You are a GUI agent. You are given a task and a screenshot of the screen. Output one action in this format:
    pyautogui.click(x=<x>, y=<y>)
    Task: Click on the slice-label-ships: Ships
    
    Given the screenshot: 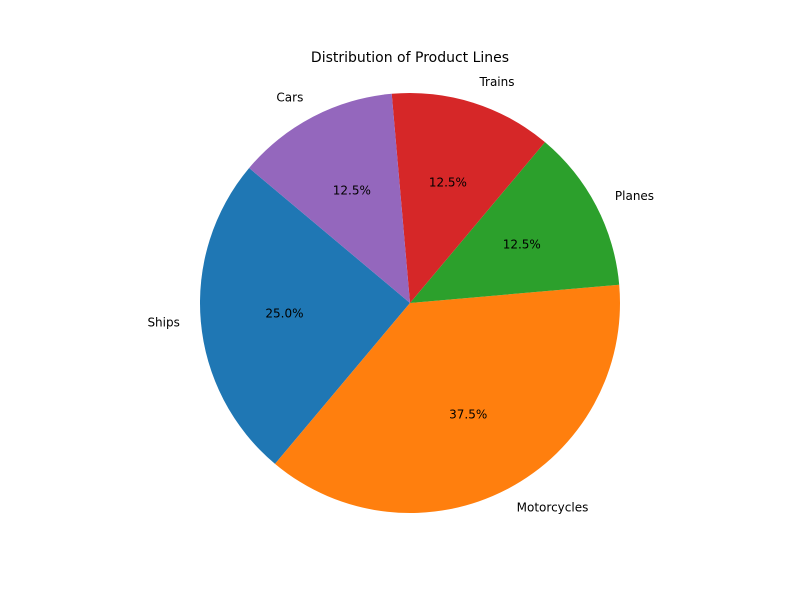 What is the action you would take?
    pyautogui.click(x=163, y=323)
    